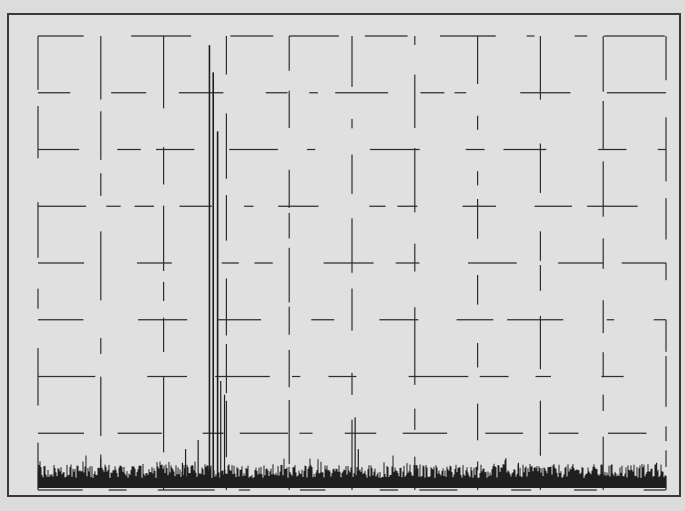  I want to click on noise-floor, so click(352, 471).